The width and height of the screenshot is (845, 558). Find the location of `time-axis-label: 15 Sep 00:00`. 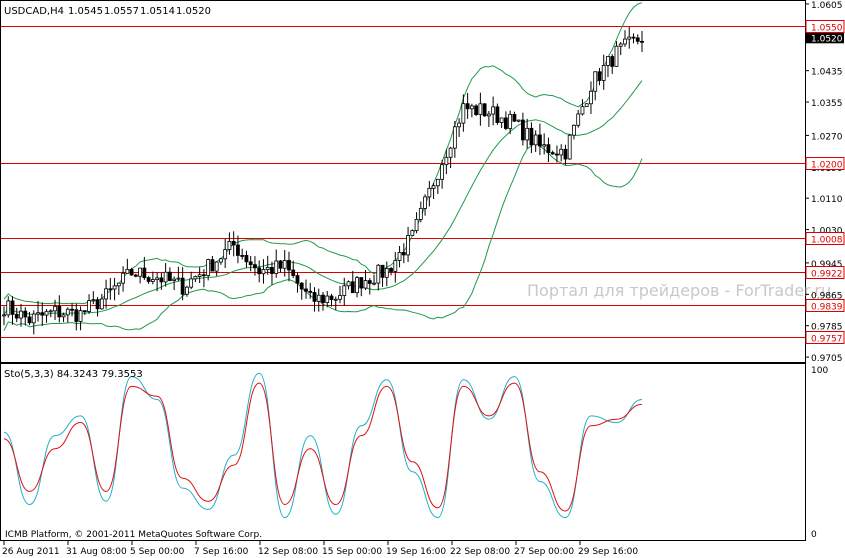

time-axis-label: 15 Sep 00:00 is located at coordinates (352, 552).